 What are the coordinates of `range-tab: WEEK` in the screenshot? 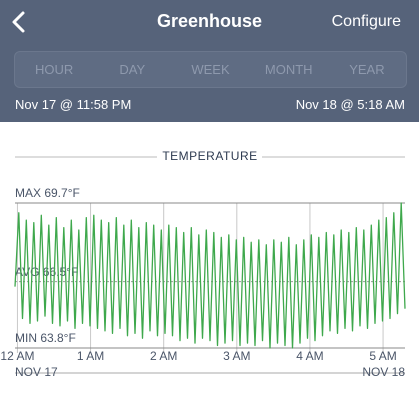 It's located at (210, 69).